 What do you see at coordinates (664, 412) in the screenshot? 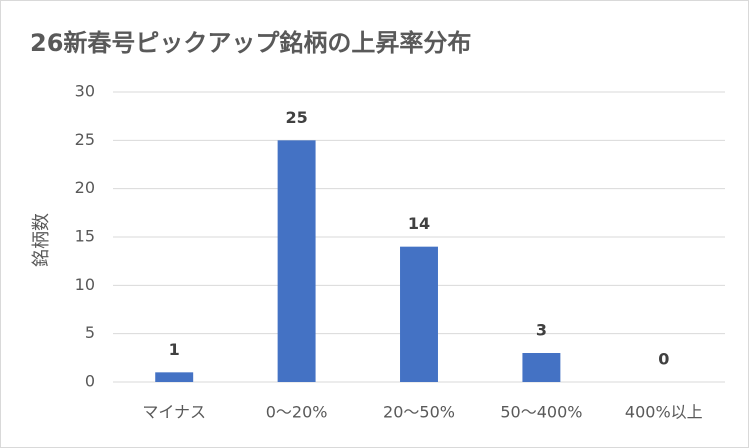
I see `x-tick-label: 400%以上` at bounding box center [664, 412].